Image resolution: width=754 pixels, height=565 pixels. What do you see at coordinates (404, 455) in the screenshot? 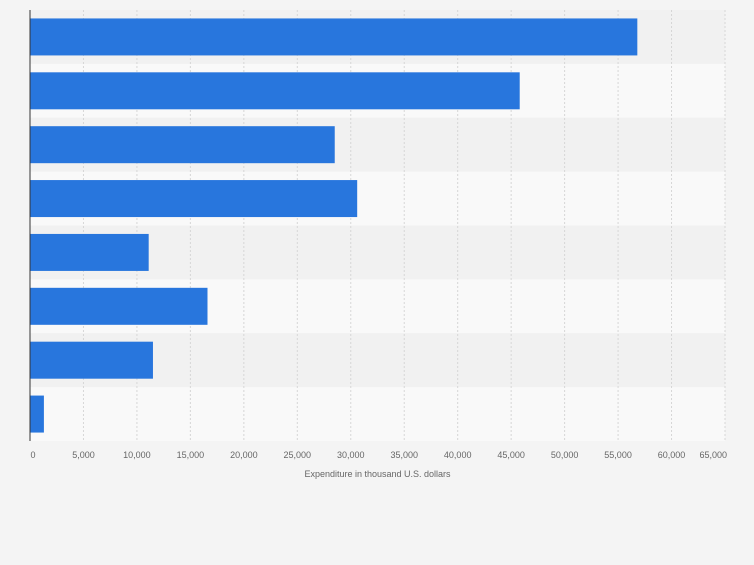
I see `x-tick-label: 35,000` at bounding box center [404, 455].